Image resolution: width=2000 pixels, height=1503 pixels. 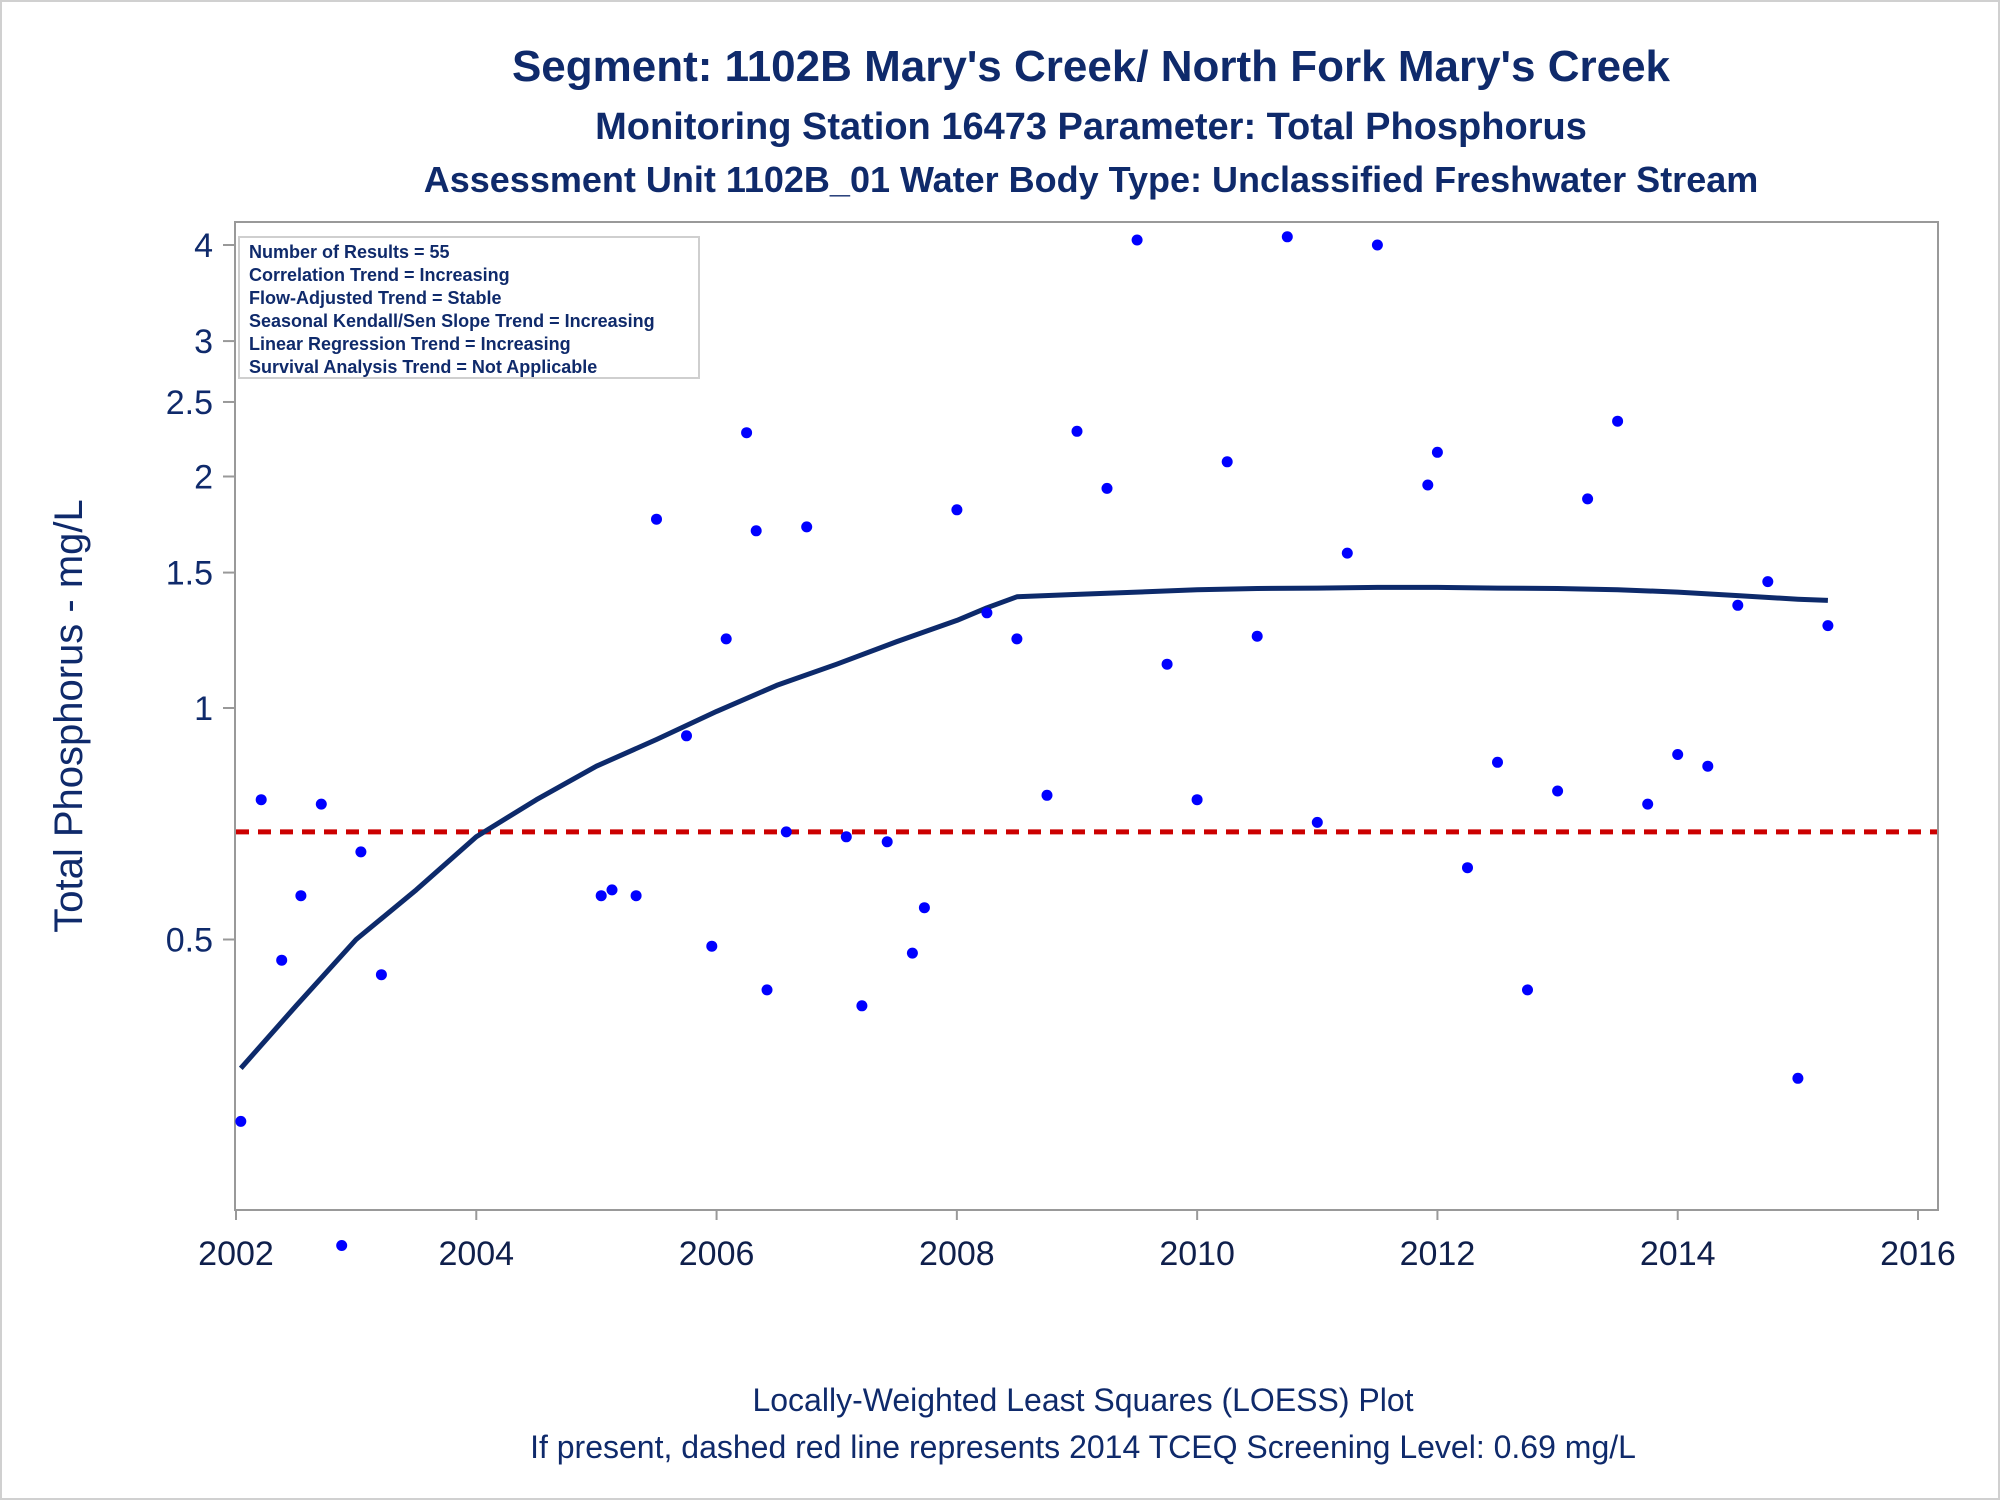 I want to click on y-tick-label: 1, so click(x=203, y=709).